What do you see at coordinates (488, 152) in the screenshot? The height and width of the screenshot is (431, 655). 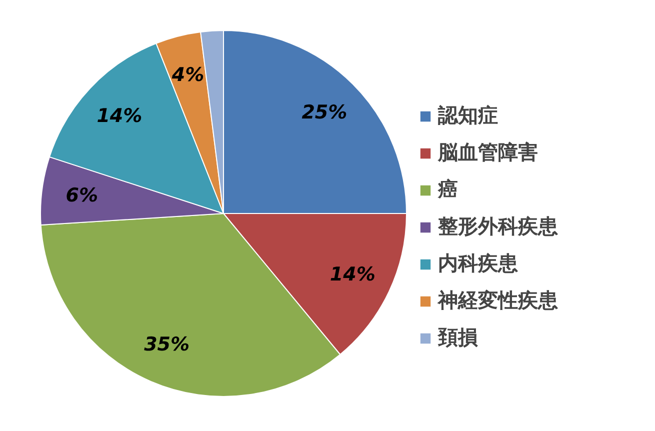 I see `legend-label: 脳血管障害` at bounding box center [488, 152].